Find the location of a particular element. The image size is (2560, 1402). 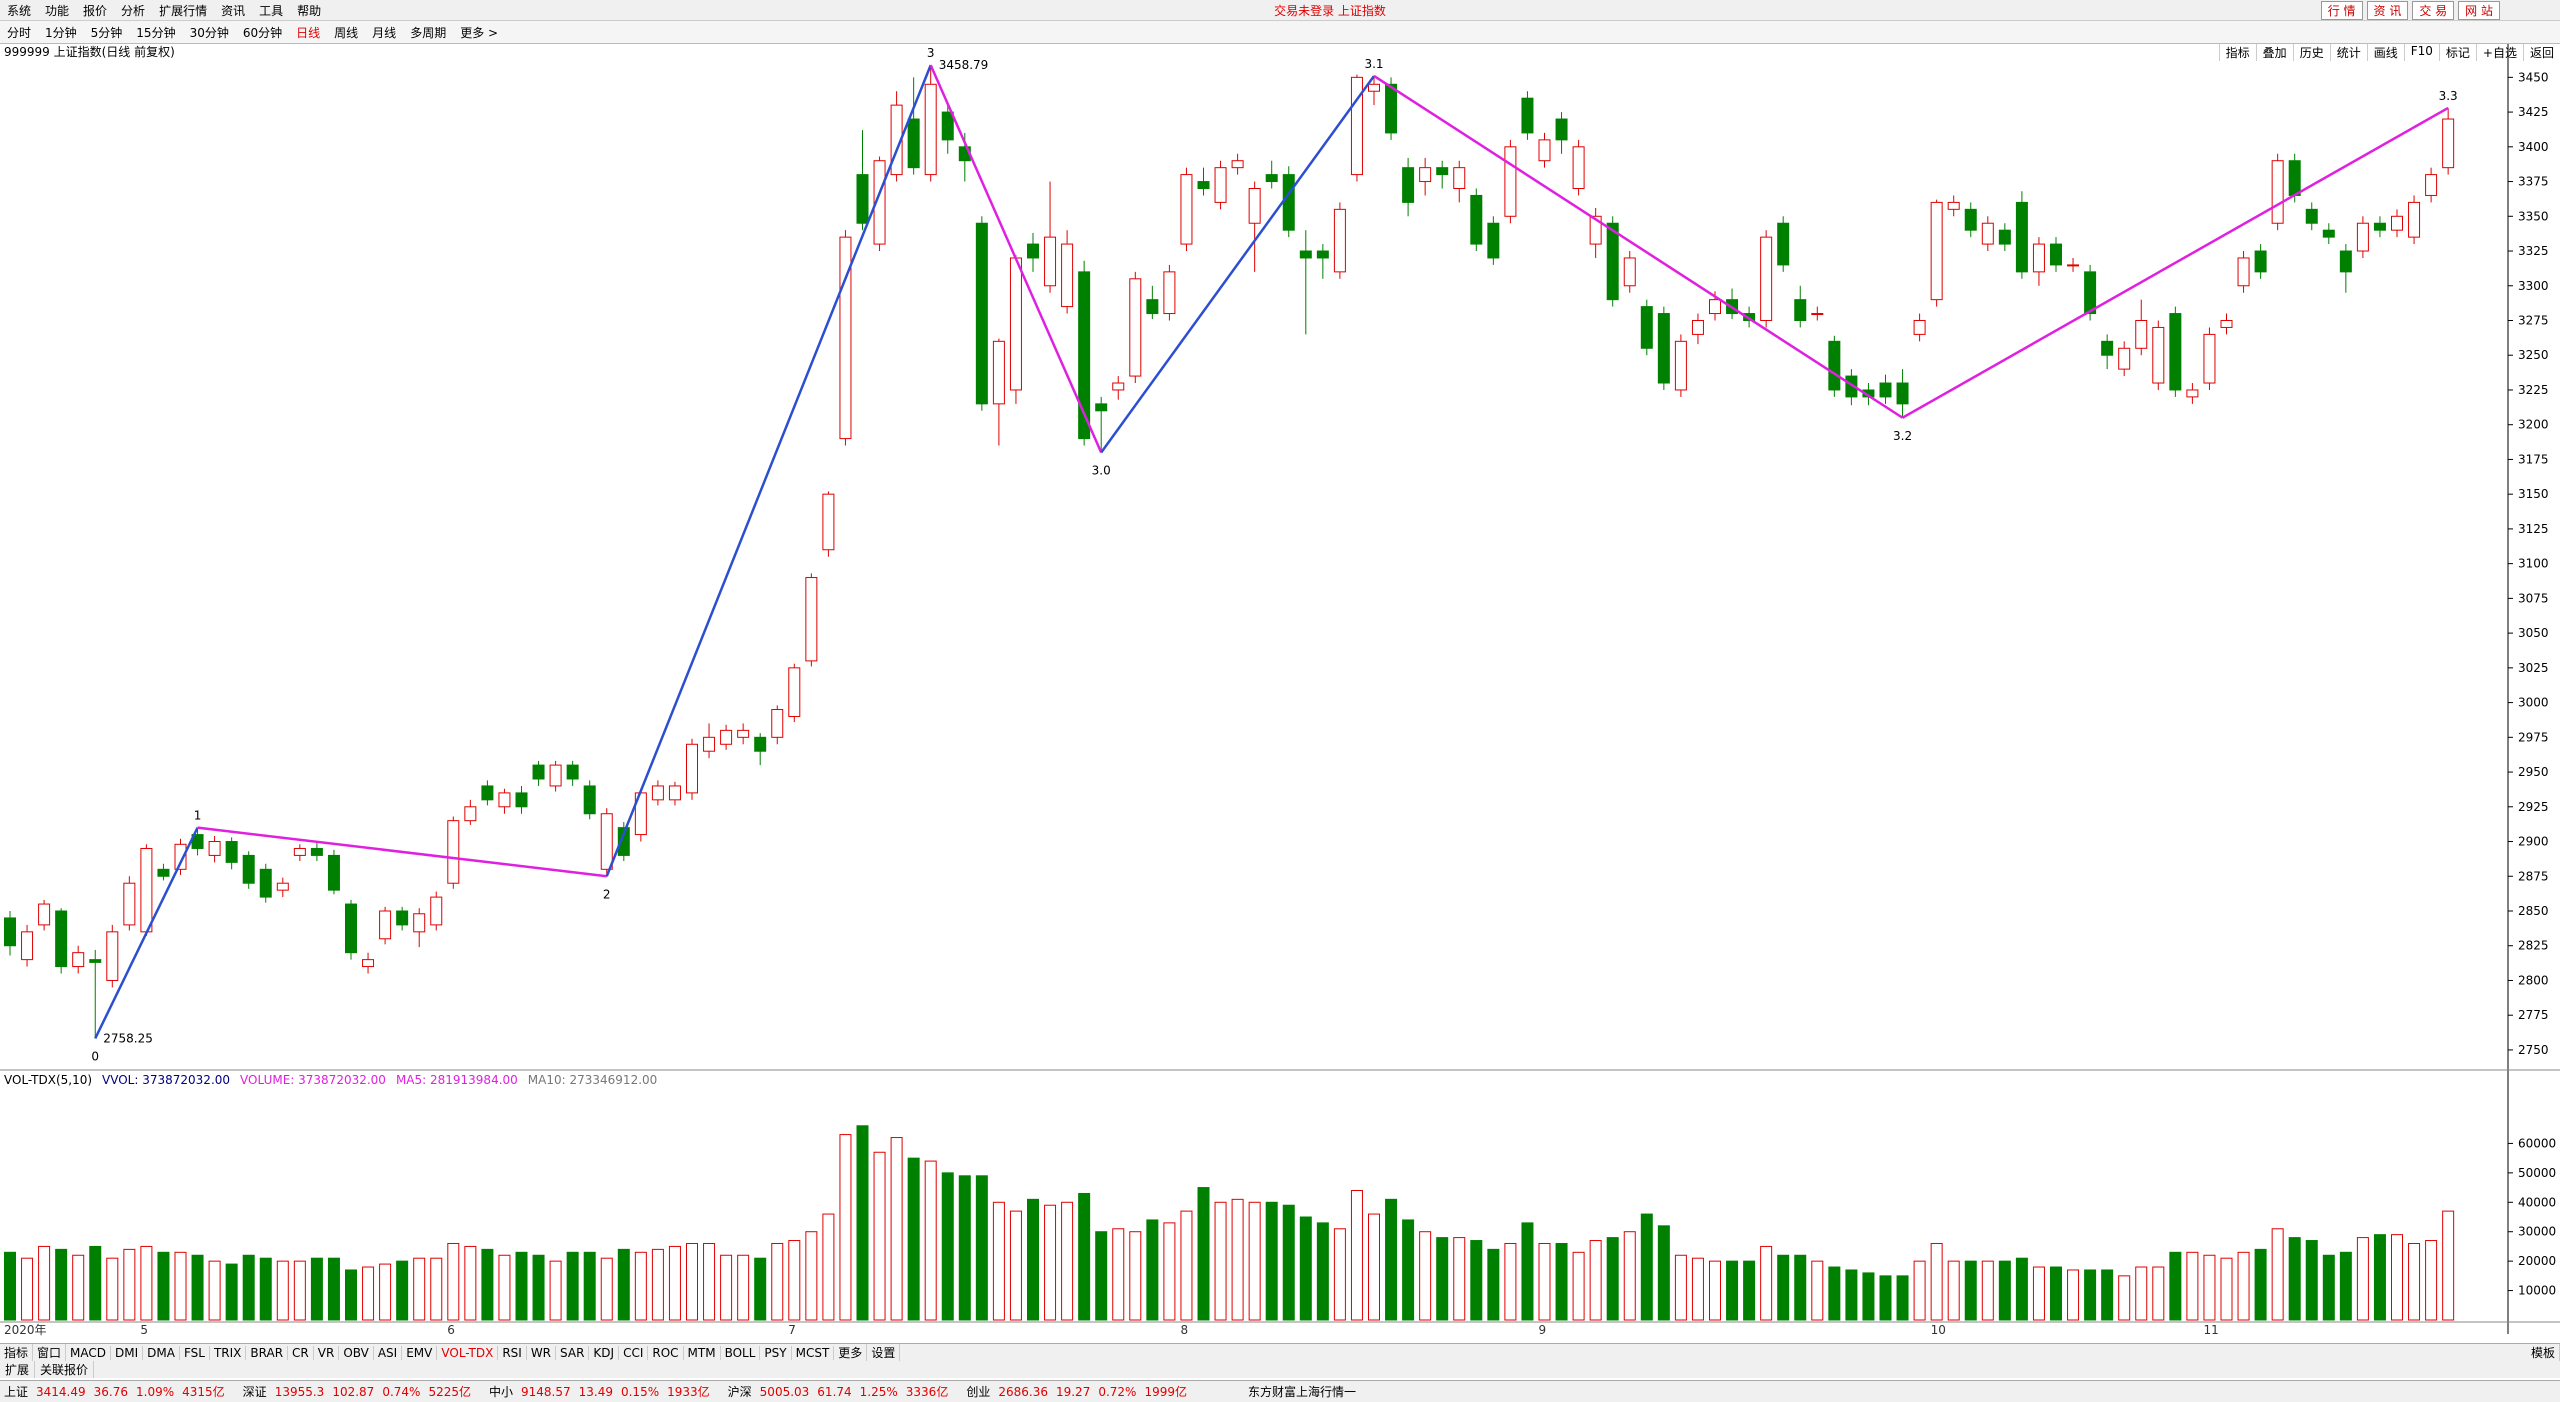

indicator-tab: 更多 is located at coordinates (851, 1352).